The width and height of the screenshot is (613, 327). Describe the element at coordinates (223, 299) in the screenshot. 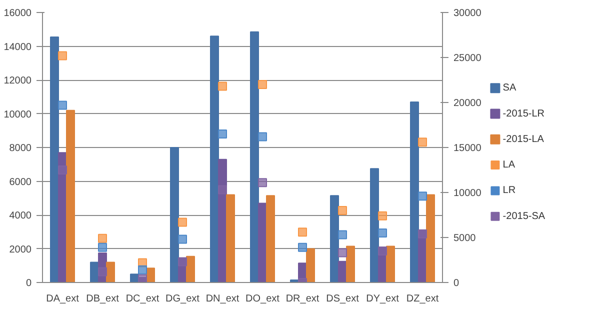

I see `x-tick-label: DN_ext` at that location.